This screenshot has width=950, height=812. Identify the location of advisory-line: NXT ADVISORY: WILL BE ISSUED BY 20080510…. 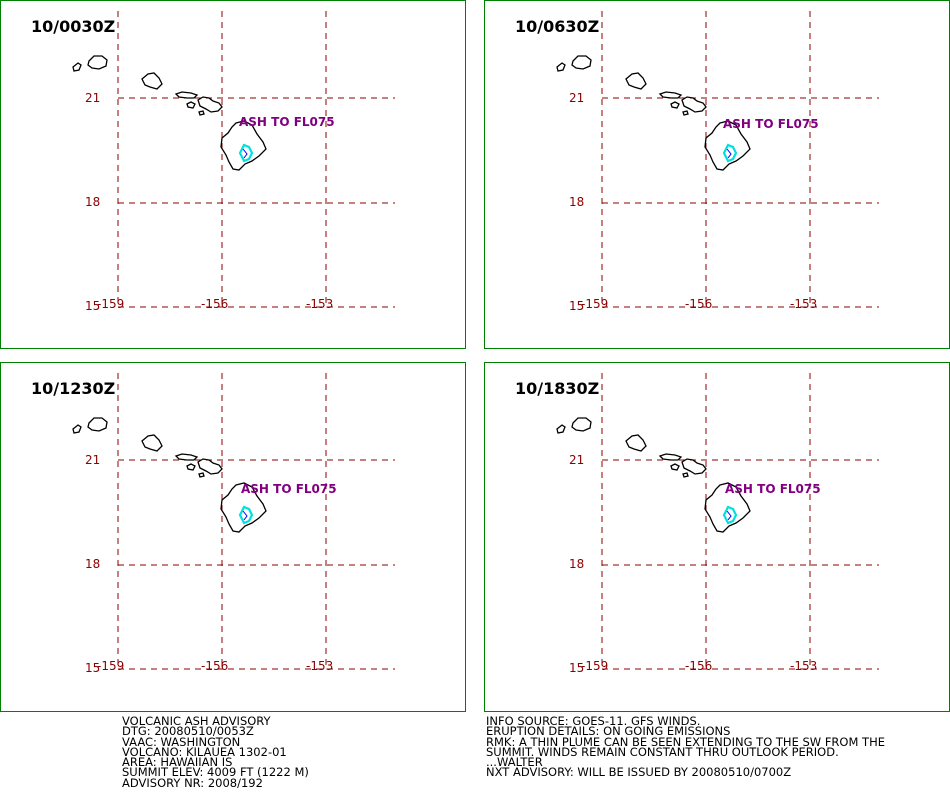
(639, 772).